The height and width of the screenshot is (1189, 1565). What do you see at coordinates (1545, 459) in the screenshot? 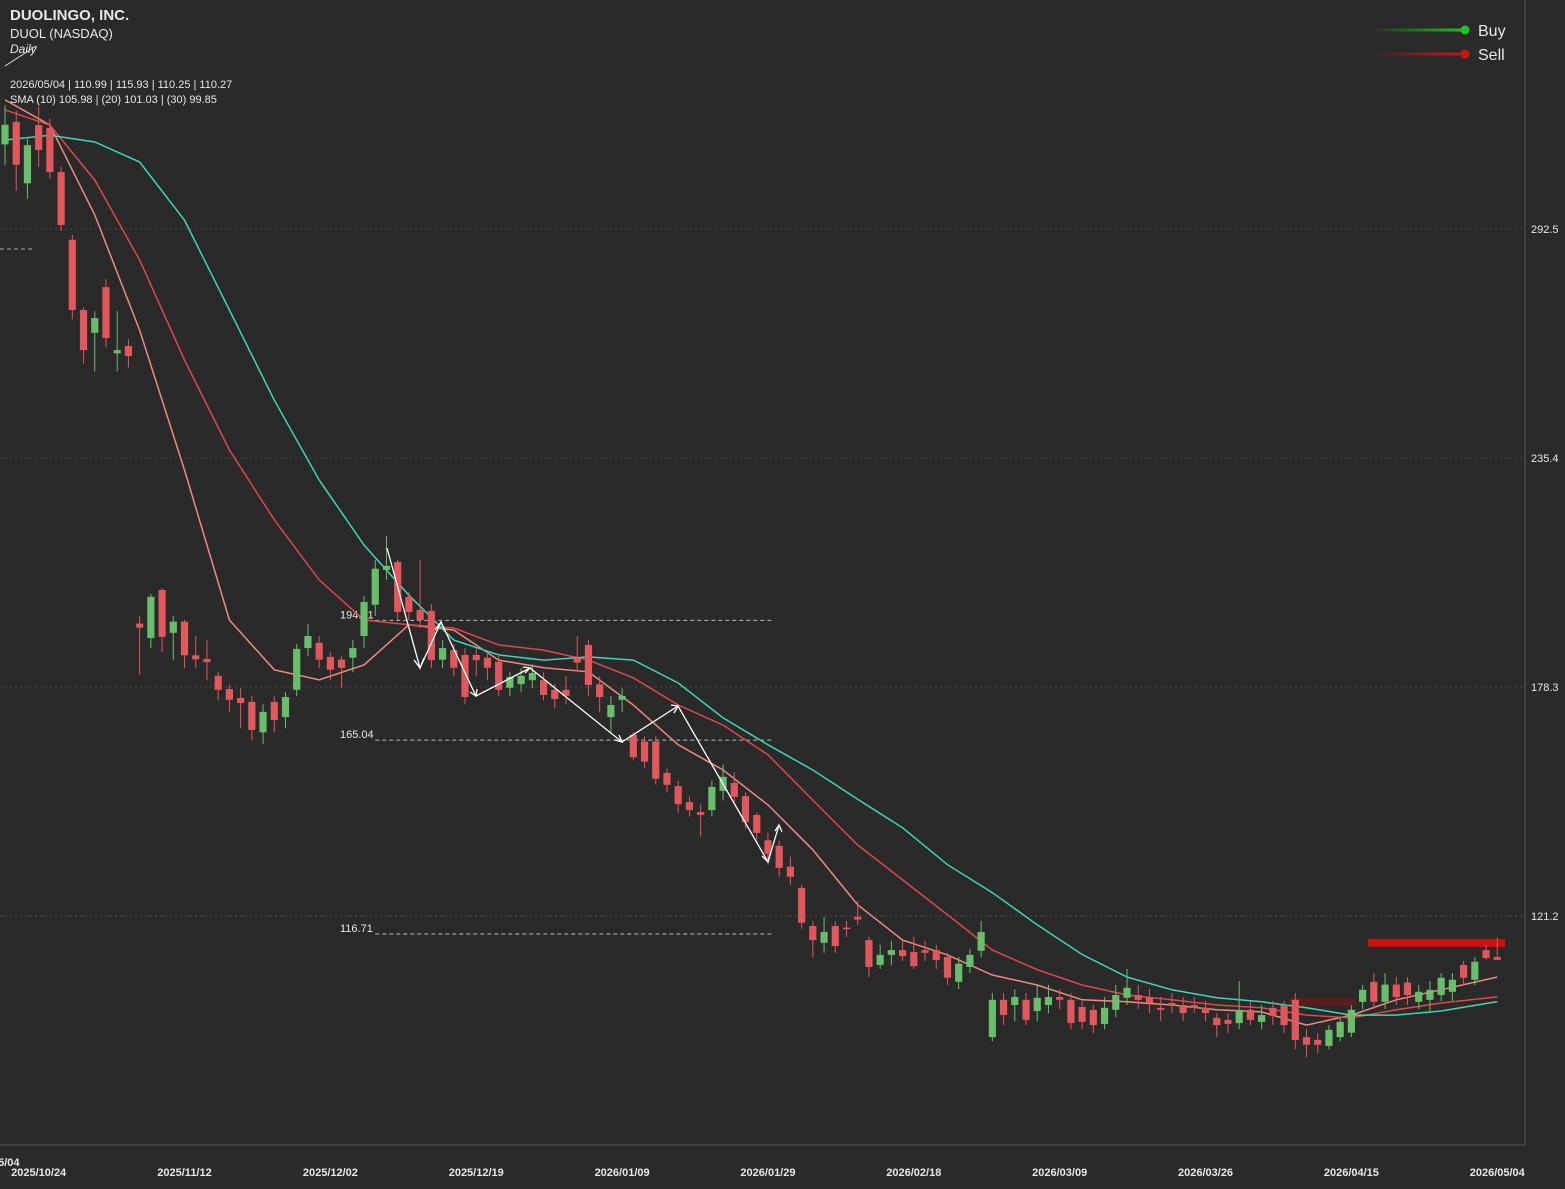
I see `y-tick-label: 235.4` at bounding box center [1545, 459].